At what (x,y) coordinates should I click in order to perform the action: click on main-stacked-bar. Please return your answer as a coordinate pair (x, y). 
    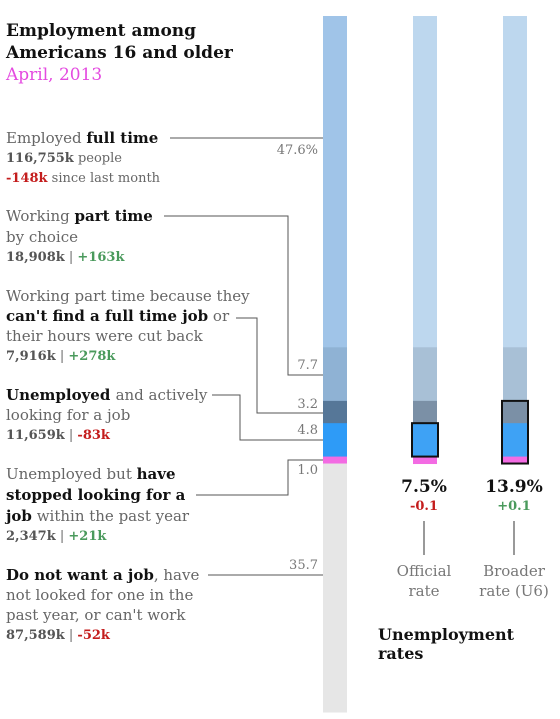
    Looking at the image, I should click on (335, 364).